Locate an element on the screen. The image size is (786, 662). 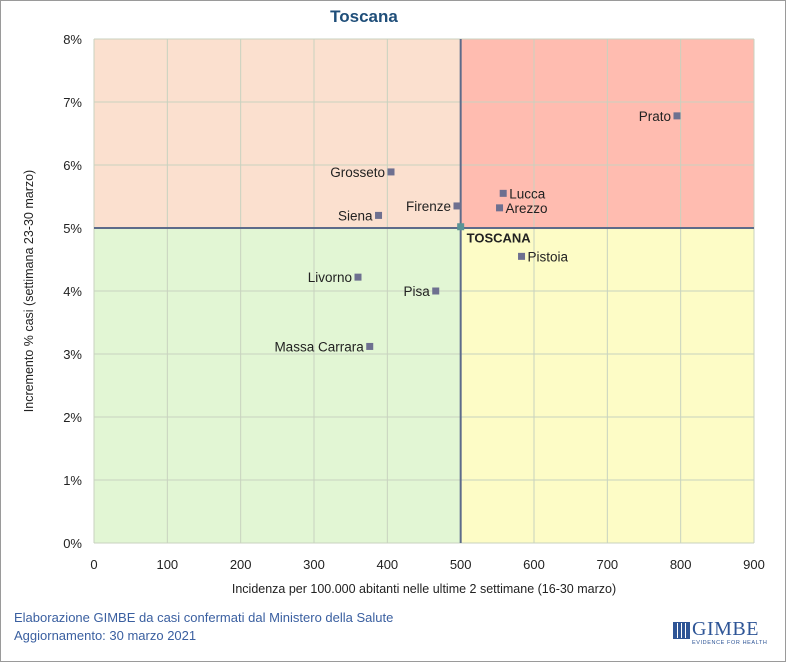
point-label-siena: Siena is located at coordinates (355, 215).